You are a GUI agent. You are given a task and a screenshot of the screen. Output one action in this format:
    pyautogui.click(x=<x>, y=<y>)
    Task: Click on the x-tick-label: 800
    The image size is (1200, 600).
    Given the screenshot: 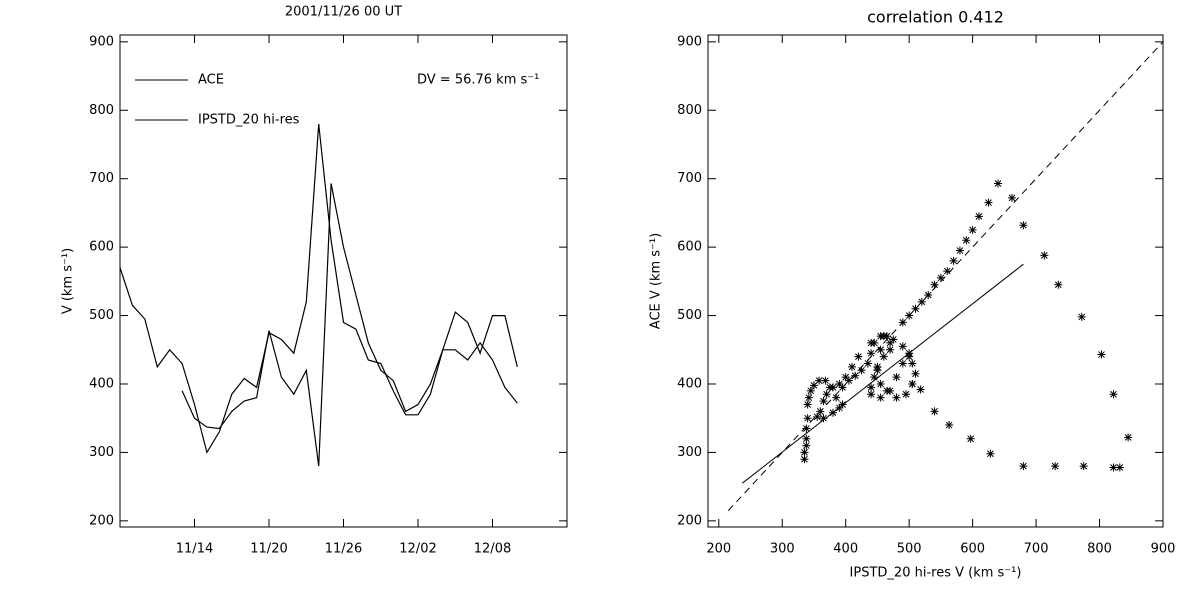 What is the action you would take?
    pyautogui.click(x=1099, y=549)
    